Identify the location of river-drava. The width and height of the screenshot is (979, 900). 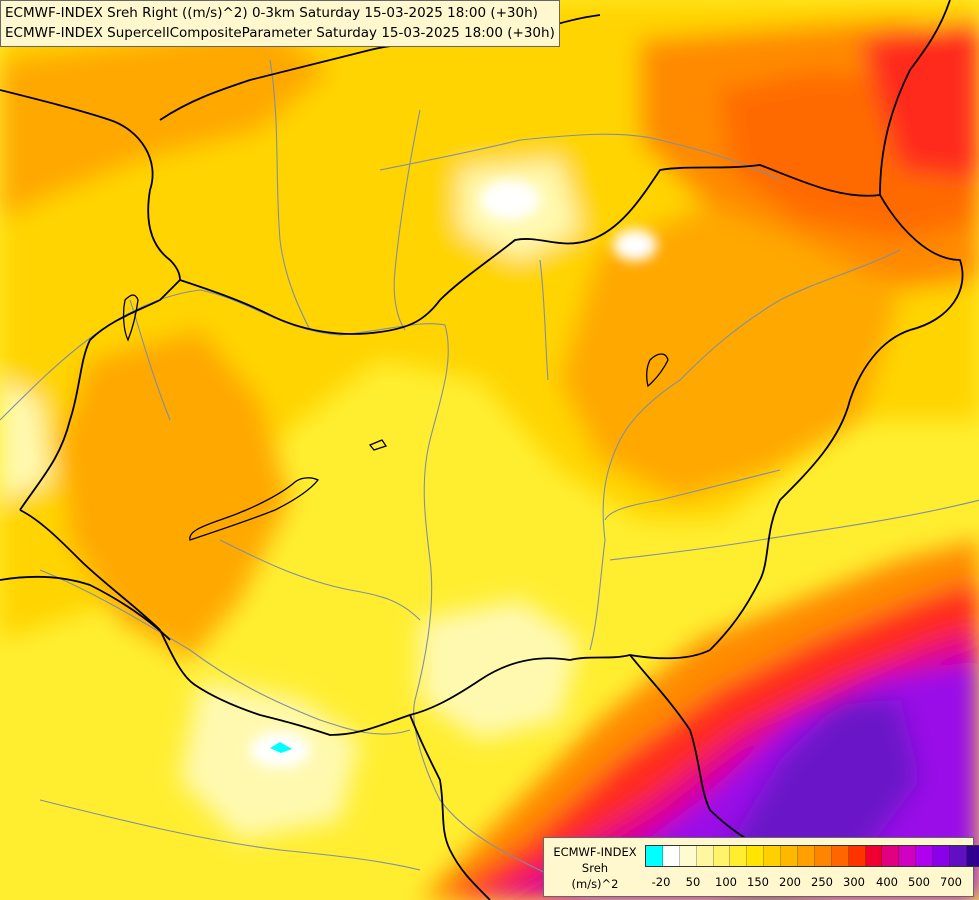
(225, 652).